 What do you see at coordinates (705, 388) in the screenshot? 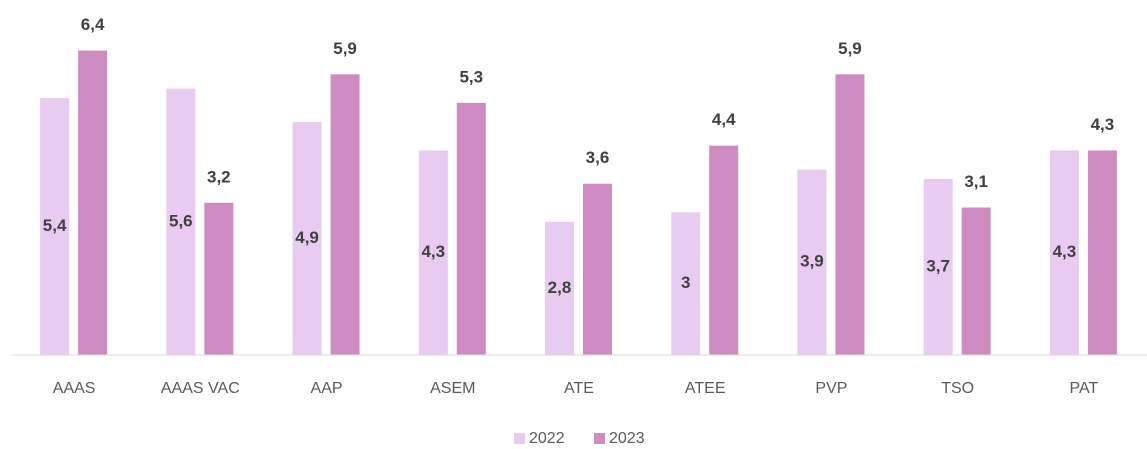
I see `x-tick-label: ATEE` at bounding box center [705, 388].